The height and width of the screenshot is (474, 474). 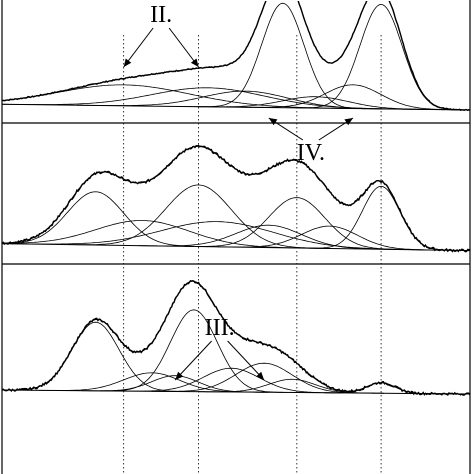 I want to click on peak-label: IV., so click(x=311, y=153).